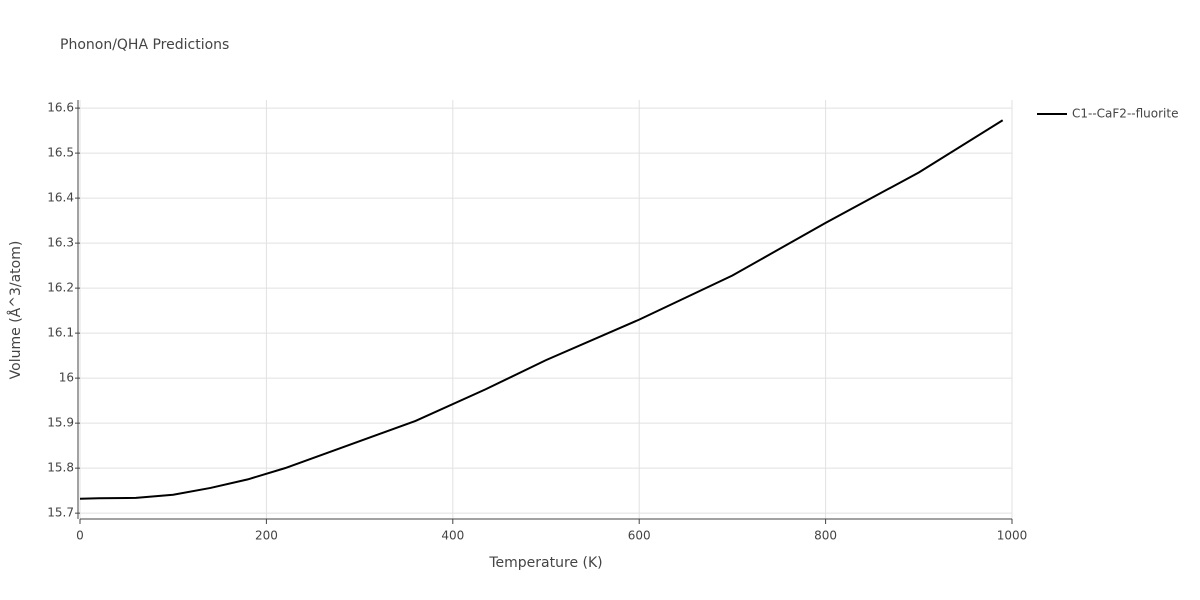 The height and width of the screenshot is (600, 1200). I want to click on y-tick-label: 16, so click(66, 378).